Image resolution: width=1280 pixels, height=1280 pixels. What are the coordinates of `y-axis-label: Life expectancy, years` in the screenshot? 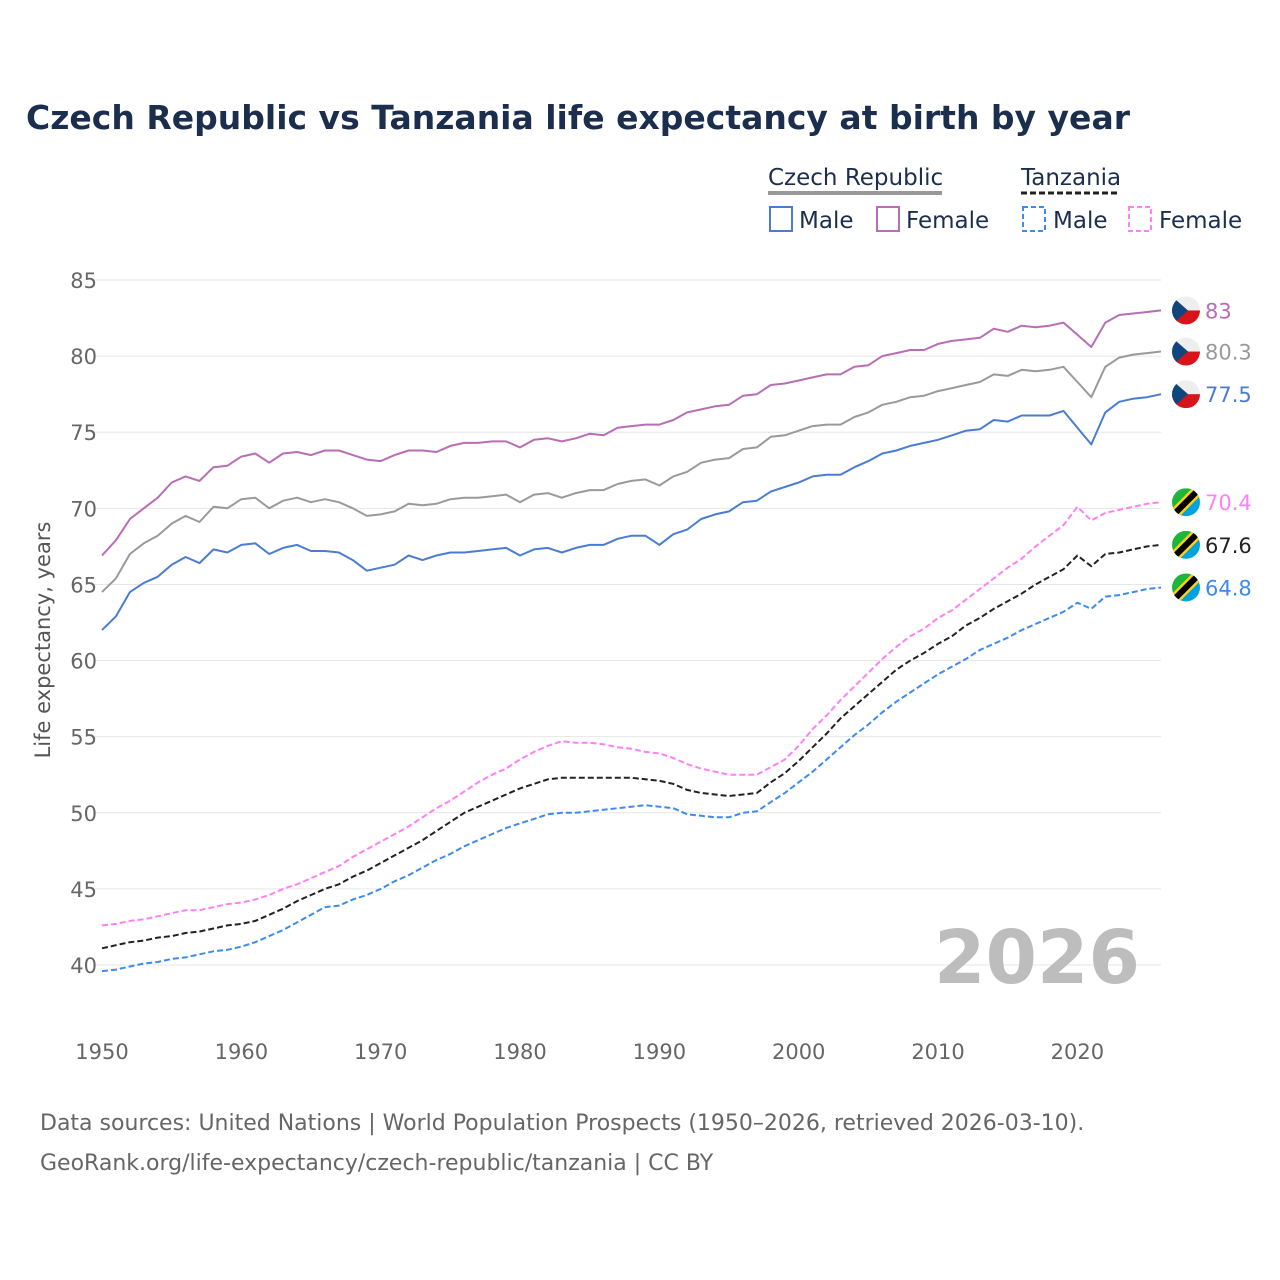 It's located at (43, 640).